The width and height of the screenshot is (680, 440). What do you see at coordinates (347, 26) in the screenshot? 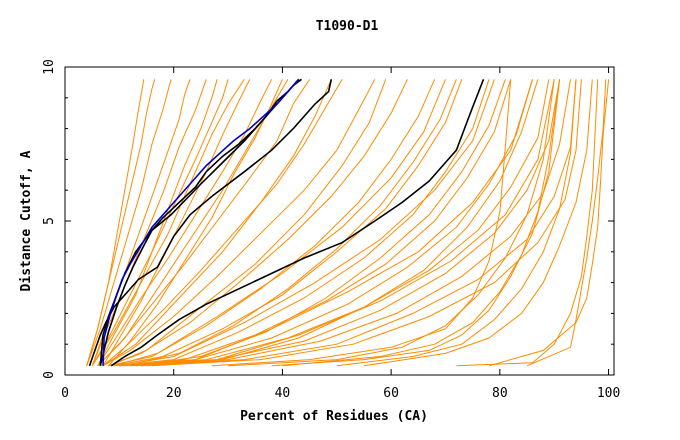
I see `chart-title: T1090-D1` at bounding box center [347, 26].